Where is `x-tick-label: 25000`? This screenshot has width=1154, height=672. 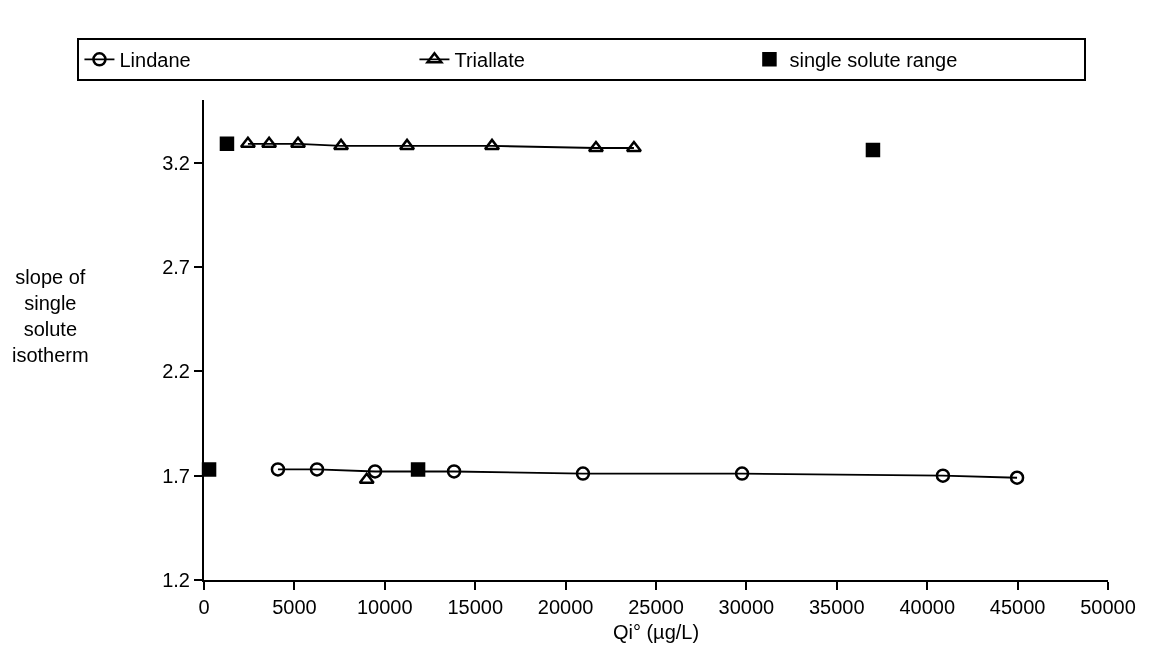
x-tick-label: 25000 is located at coordinates (656, 607).